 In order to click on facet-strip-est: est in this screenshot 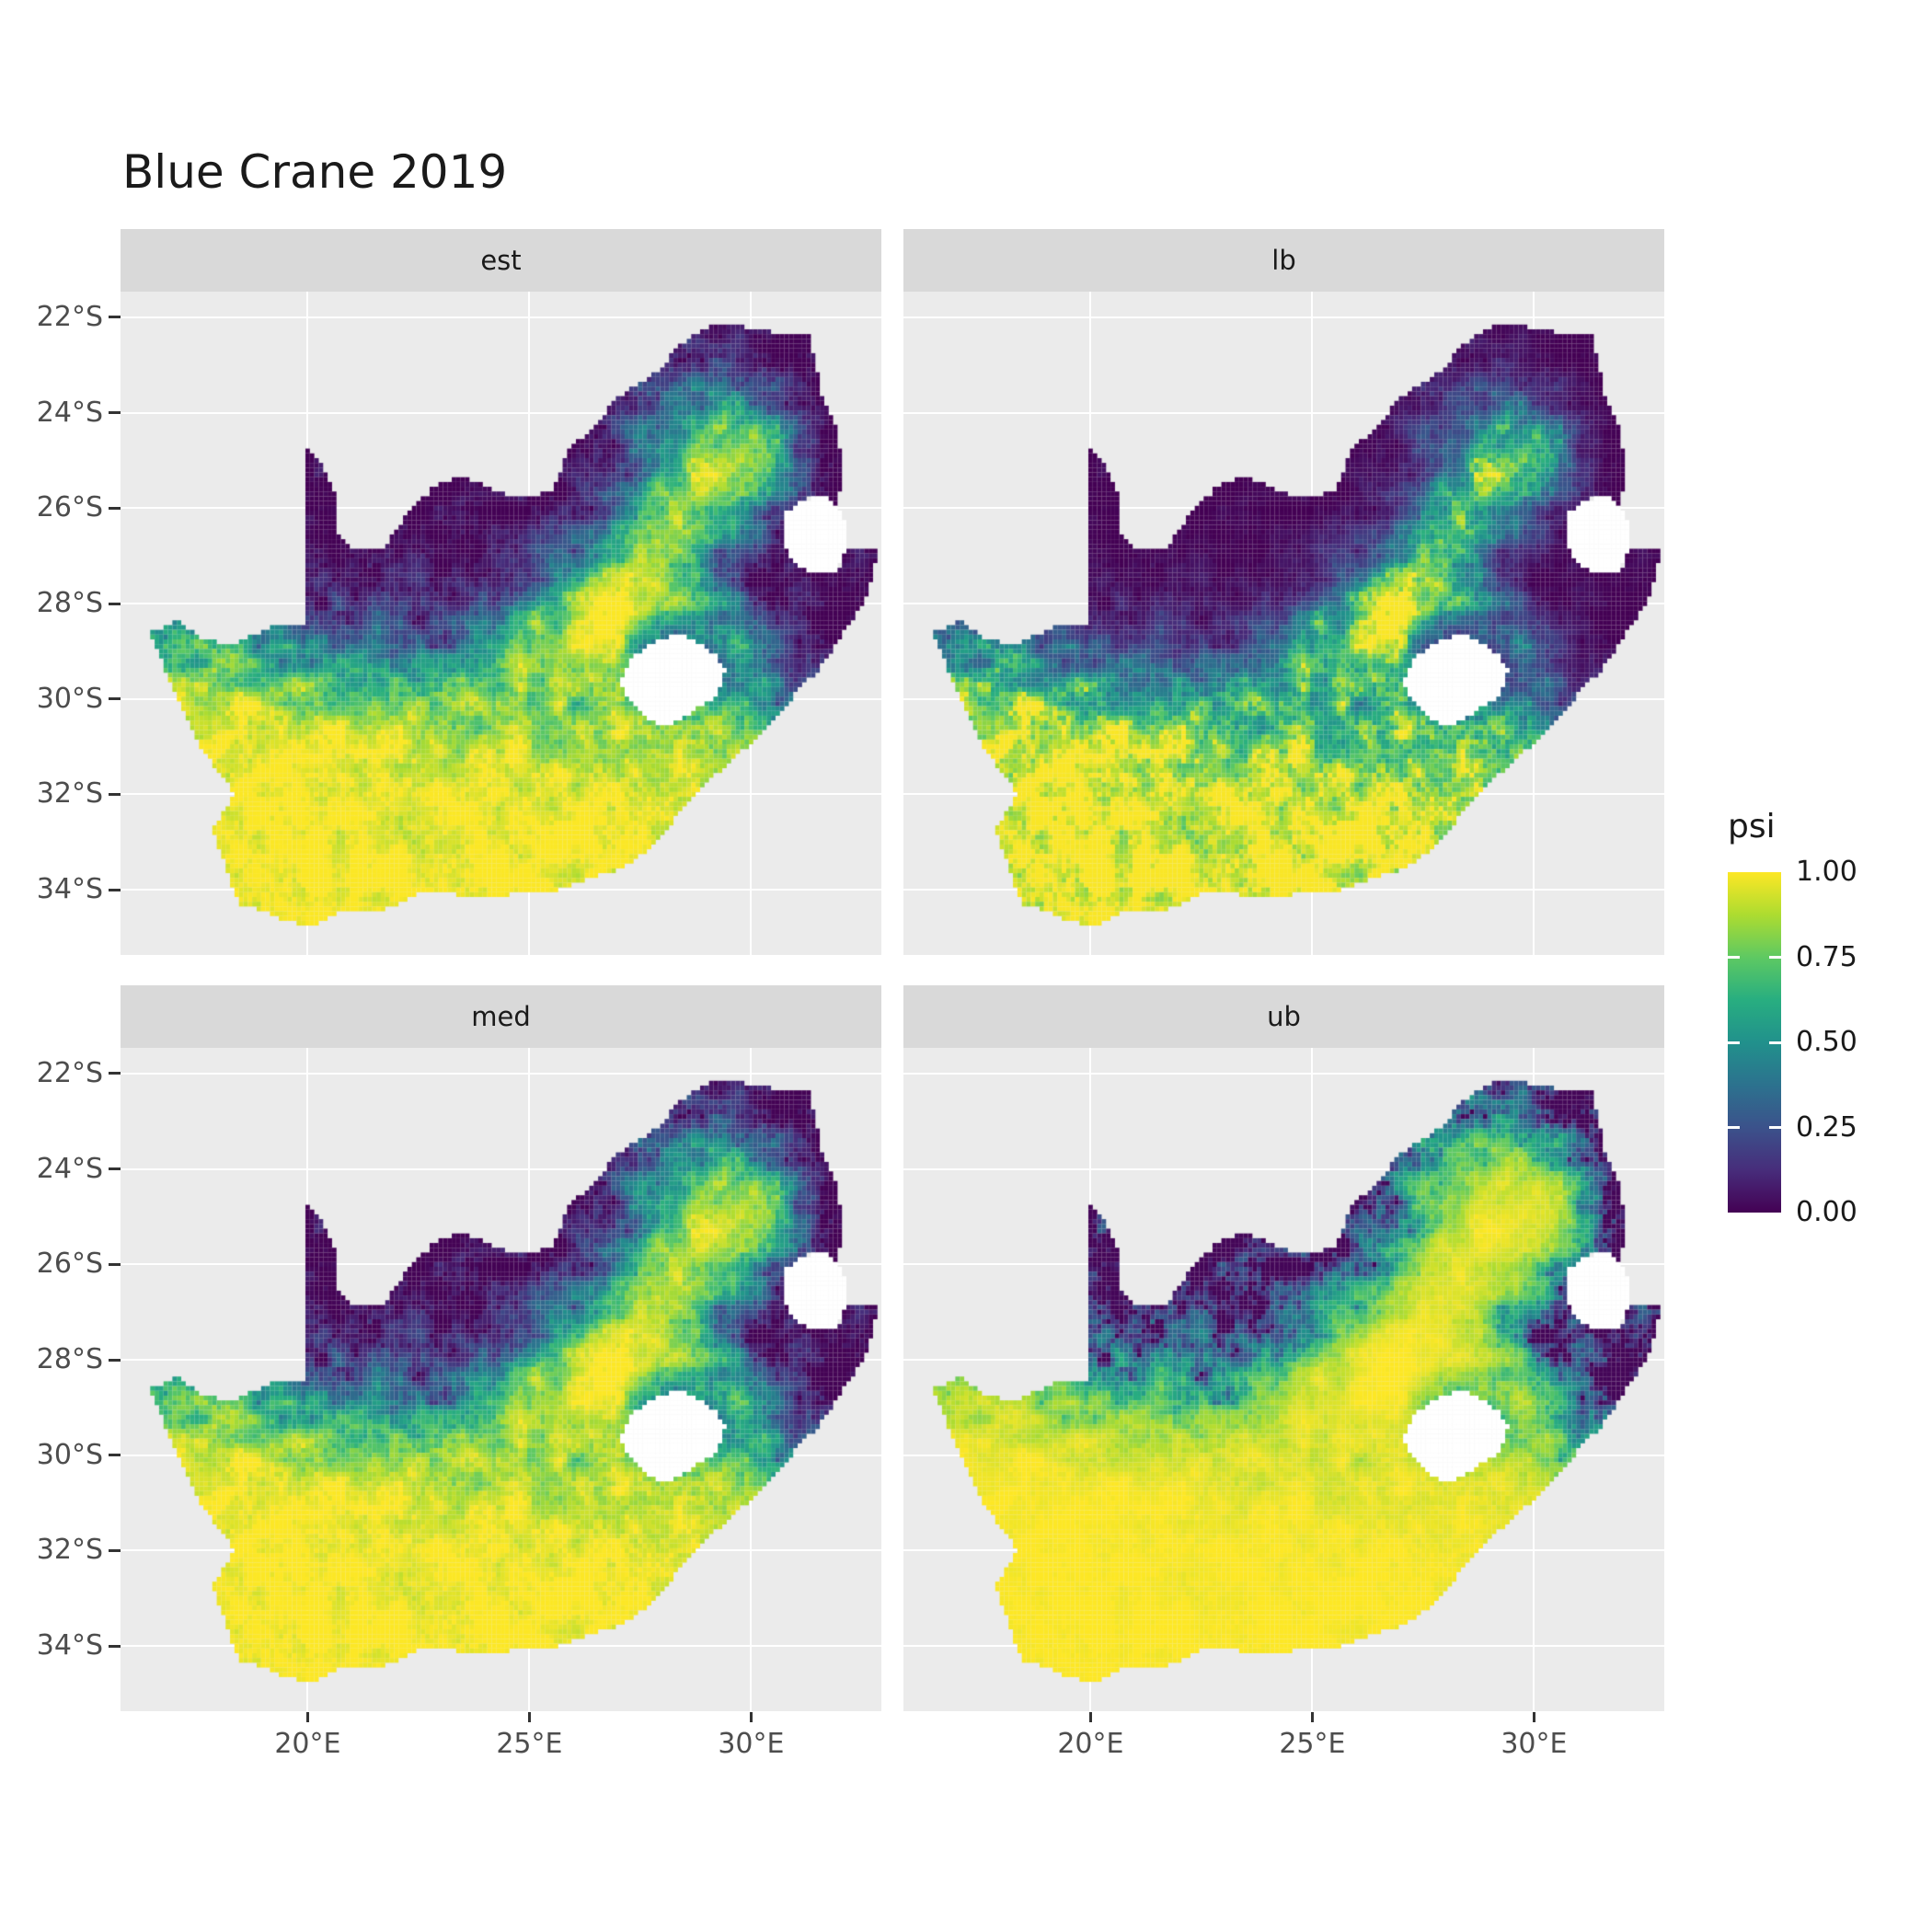, I will do `click(501, 260)`.